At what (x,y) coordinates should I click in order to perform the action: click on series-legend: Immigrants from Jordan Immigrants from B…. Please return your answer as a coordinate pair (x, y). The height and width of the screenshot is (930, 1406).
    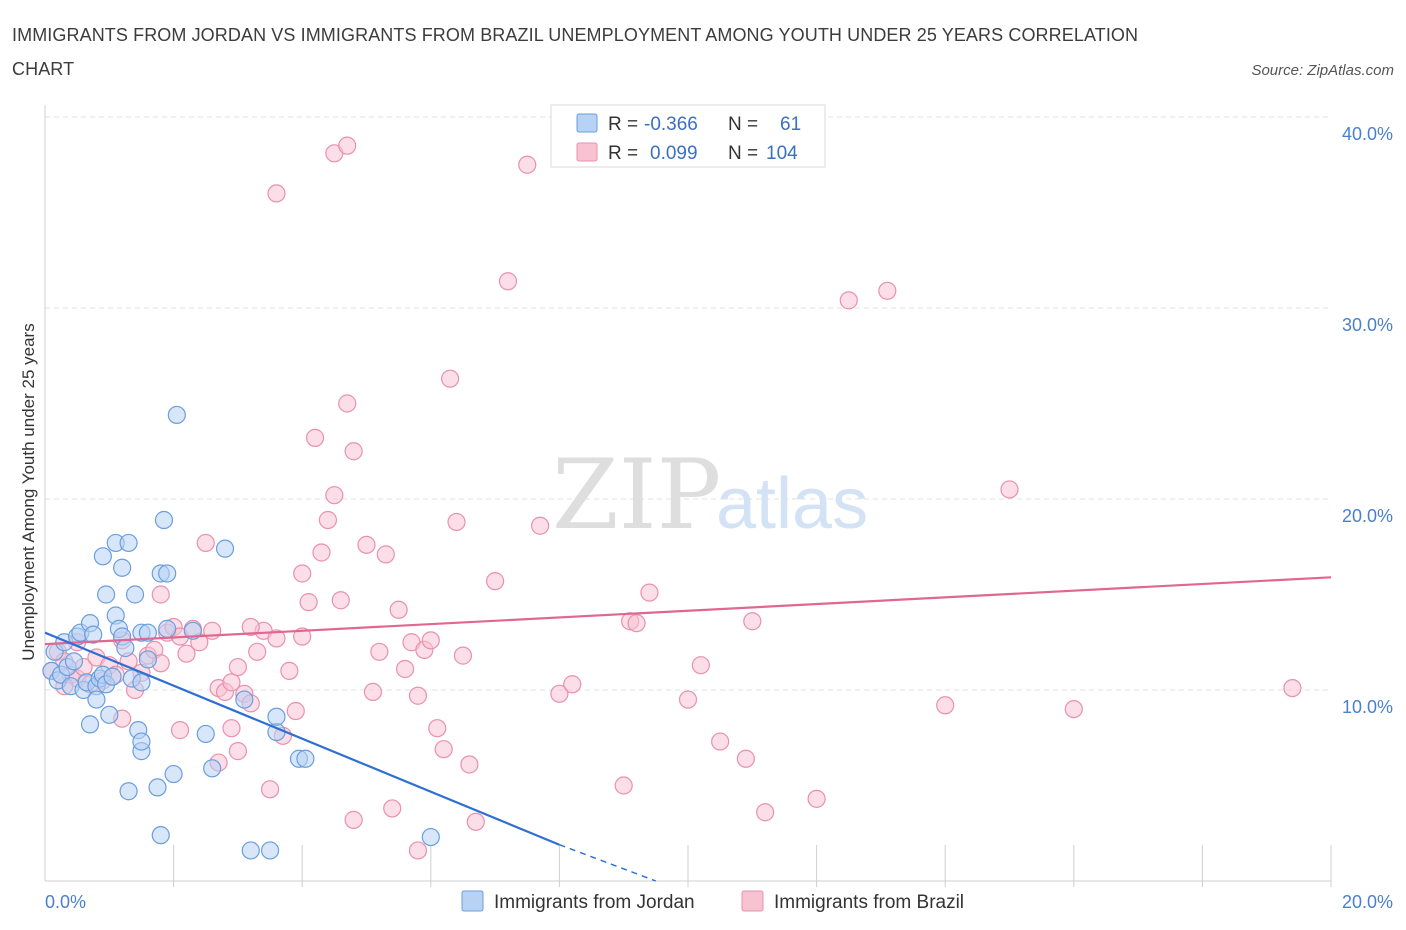
    Looking at the image, I should click on (712, 901).